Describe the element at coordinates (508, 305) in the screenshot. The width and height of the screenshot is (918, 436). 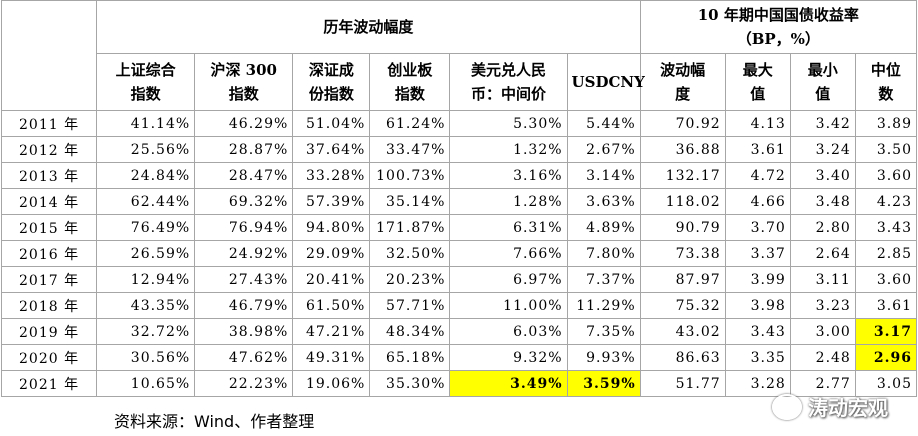
I see `value-cell: 11.00%` at that location.